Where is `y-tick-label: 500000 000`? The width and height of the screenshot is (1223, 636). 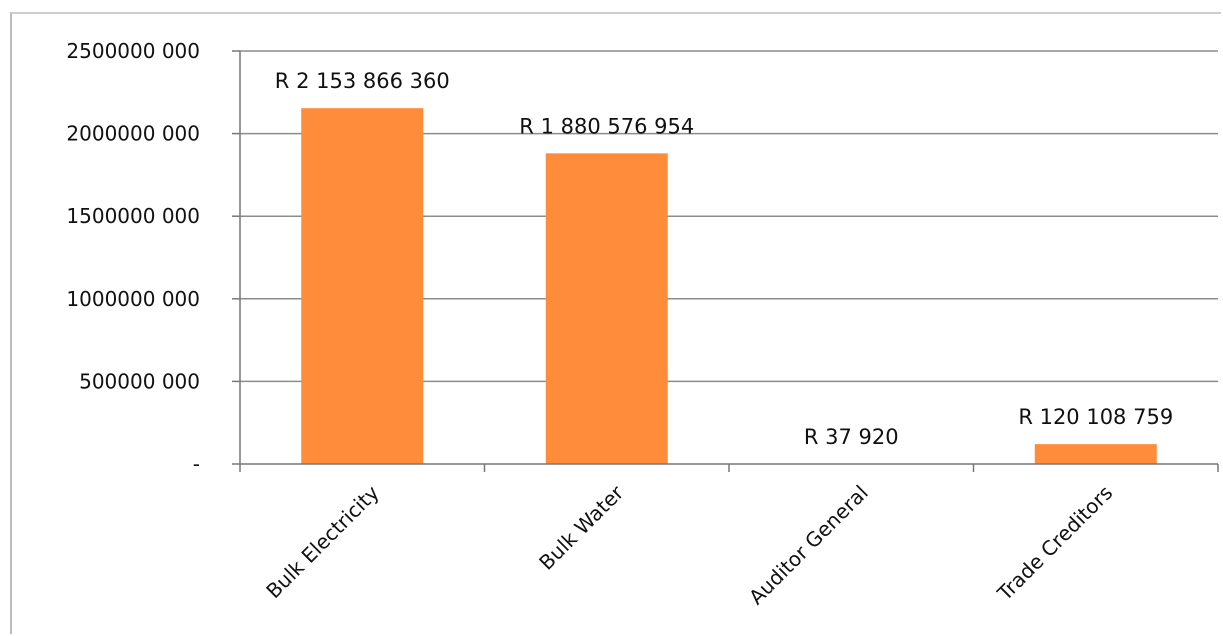 y-tick-label: 500000 000 is located at coordinates (139, 381).